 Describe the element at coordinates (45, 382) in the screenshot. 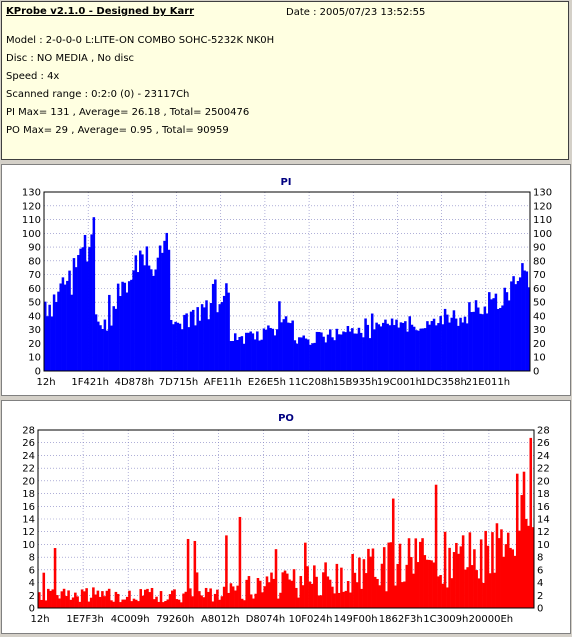

I see `pi-xtick-label: 12h` at that location.